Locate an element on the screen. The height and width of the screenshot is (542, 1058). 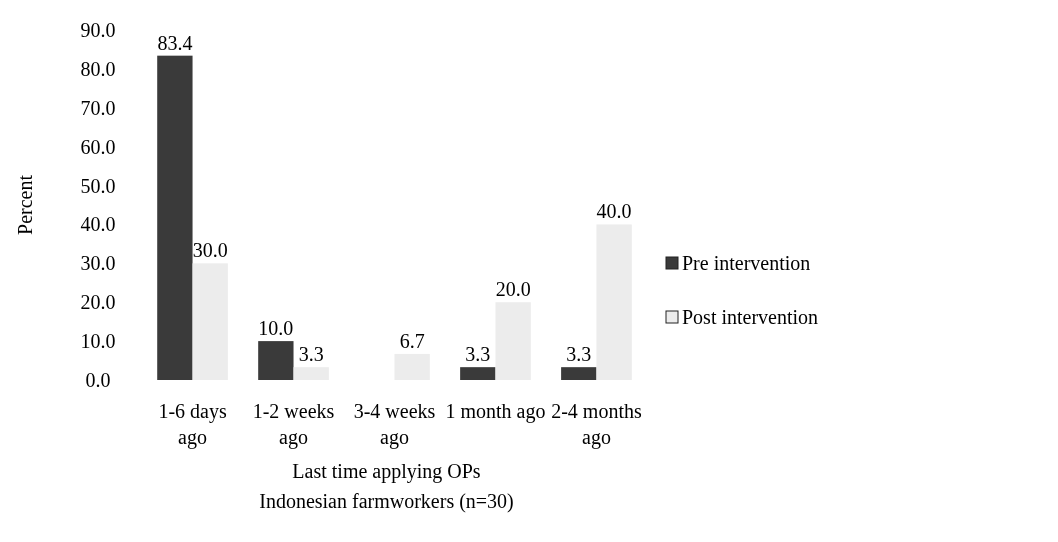
data-label: 20.0 is located at coordinates (513, 289).